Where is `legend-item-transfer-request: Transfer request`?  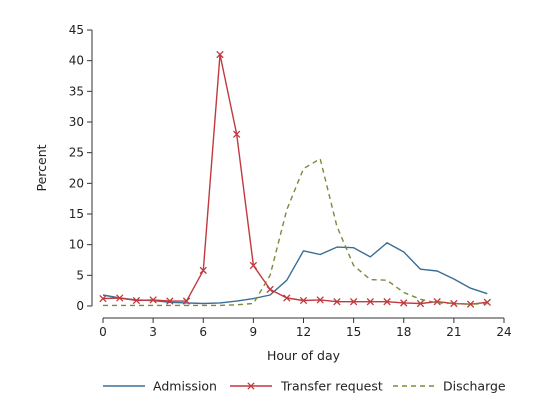
legend-item-transfer-request: Transfer request is located at coordinates (306, 386).